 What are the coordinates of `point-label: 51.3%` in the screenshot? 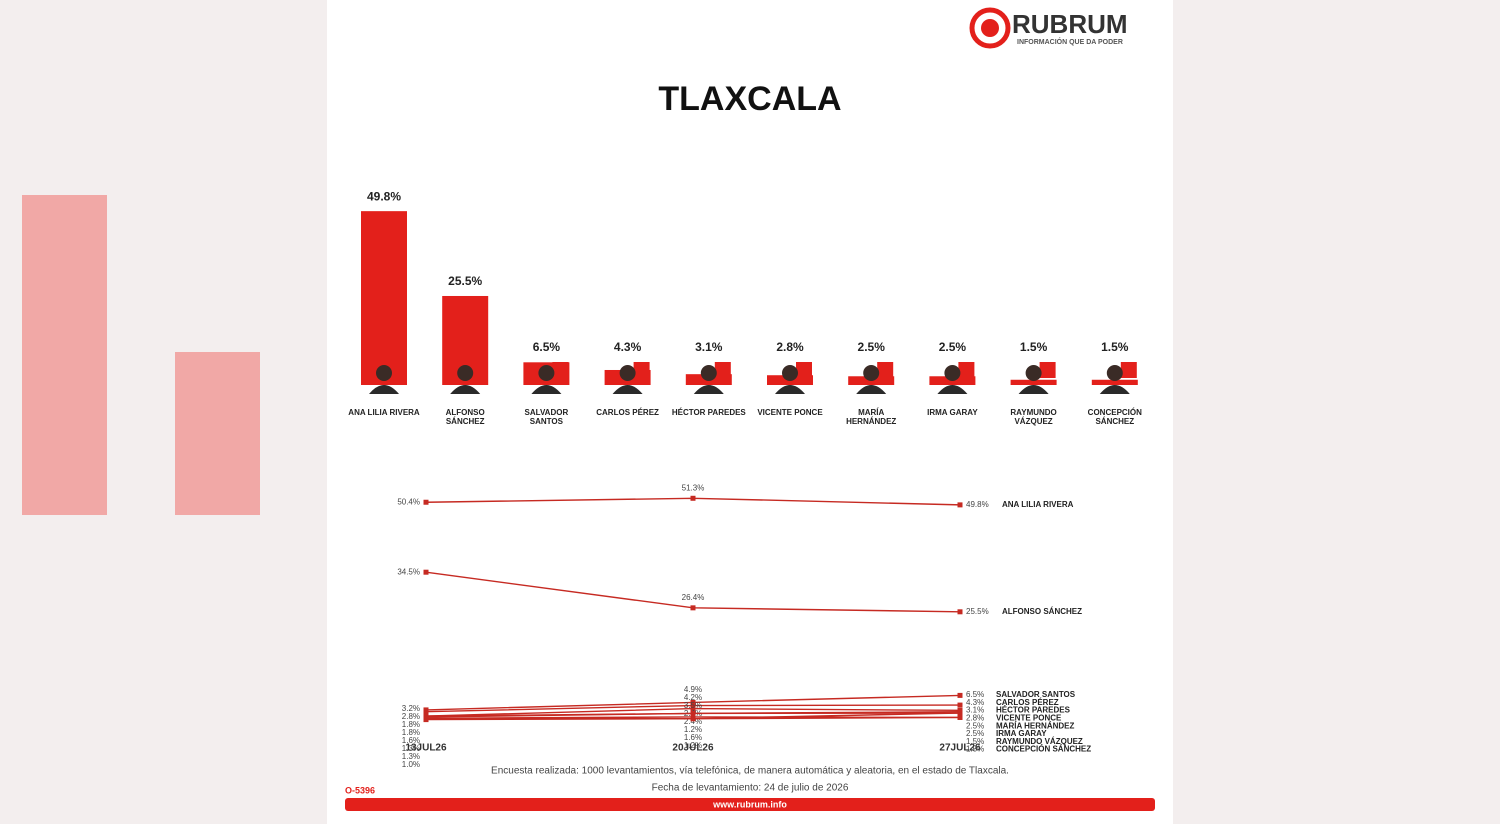 It's located at (693, 487).